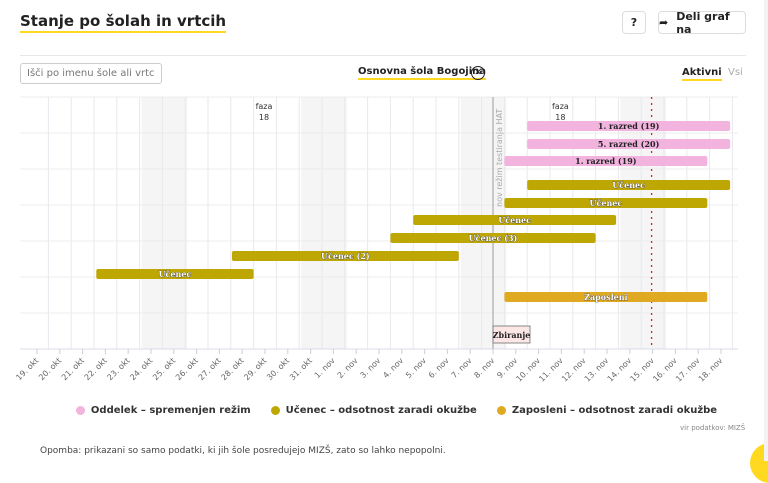 The image size is (768, 483). What do you see at coordinates (614, 410) in the screenshot?
I see `legend-label: Zaposleni – odsotnost zaradi okužbe` at bounding box center [614, 410].